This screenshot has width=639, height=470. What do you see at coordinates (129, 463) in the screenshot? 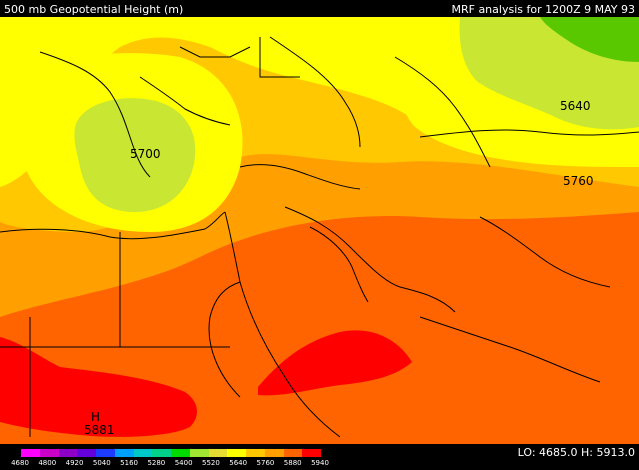
I see `scale-label: 5160` at bounding box center [129, 463].